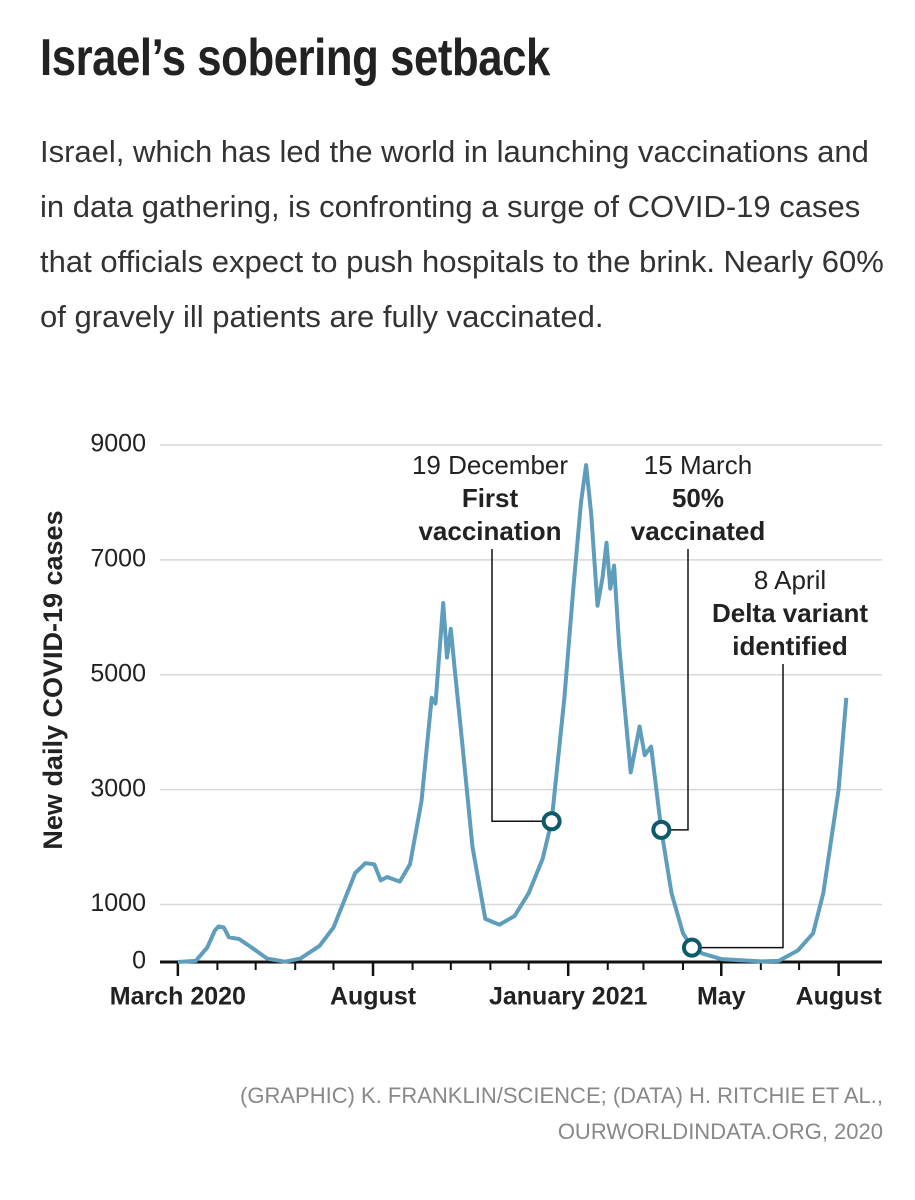 The height and width of the screenshot is (1200, 915). What do you see at coordinates (568, 997) in the screenshot?
I see `x-tick-label: January 2021` at bounding box center [568, 997].